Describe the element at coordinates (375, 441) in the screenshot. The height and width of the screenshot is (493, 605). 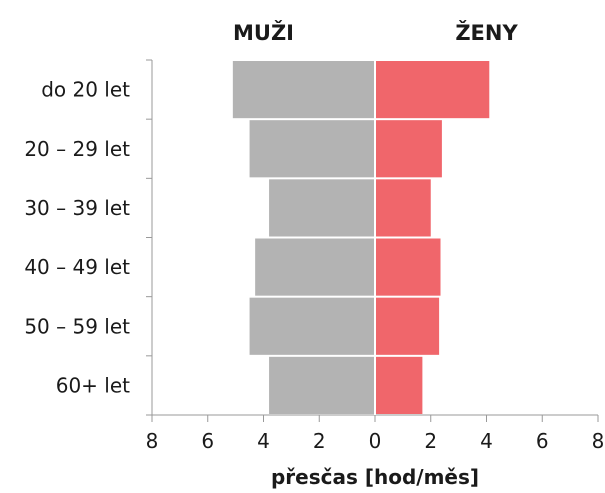
I see `x-tick-label: 0` at that location.